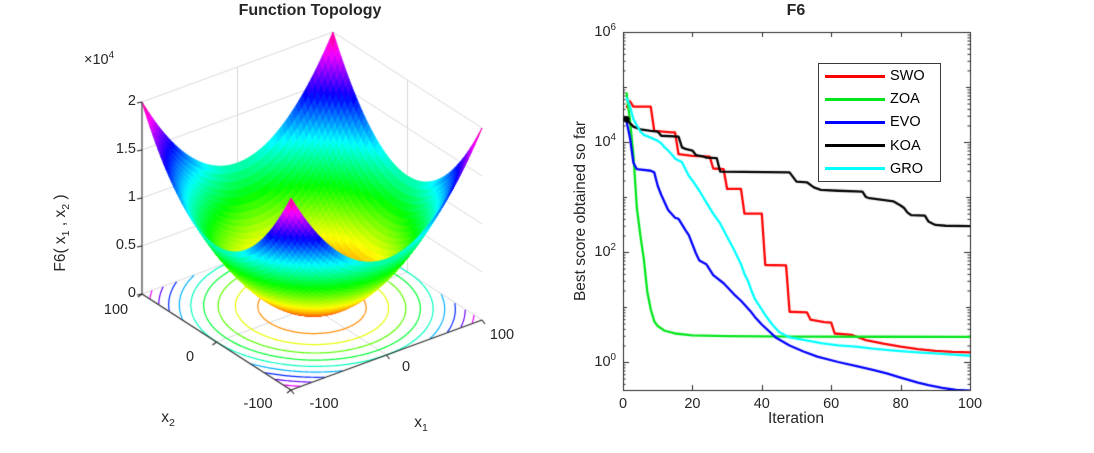 The width and height of the screenshot is (1094, 453). What do you see at coordinates (605, 141) in the screenshot?
I see `y-tick-label: 10⁴` at bounding box center [605, 141].